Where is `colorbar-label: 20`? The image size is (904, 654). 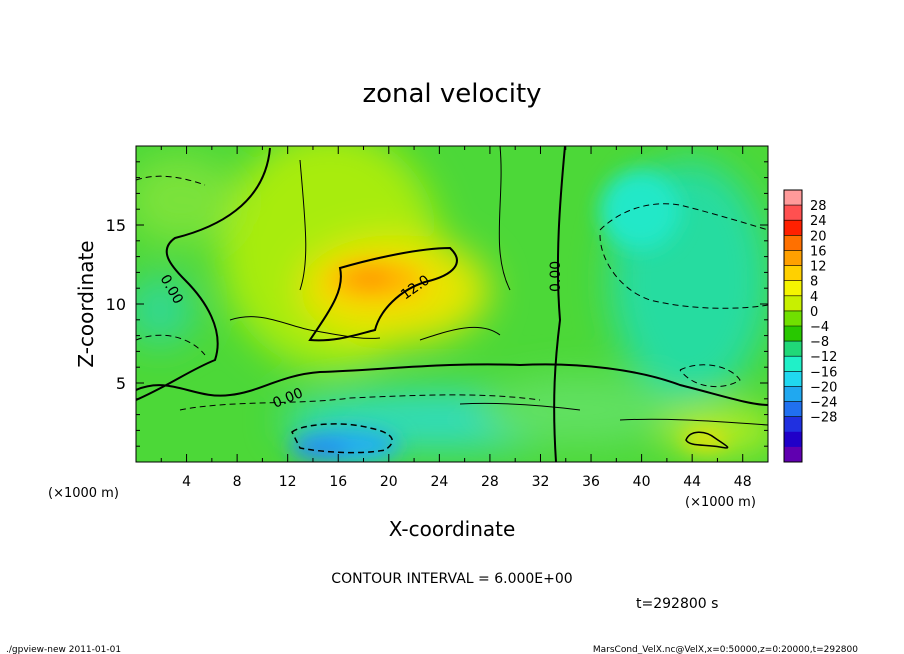 colorbar-label: 20 is located at coordinates (818, 236).